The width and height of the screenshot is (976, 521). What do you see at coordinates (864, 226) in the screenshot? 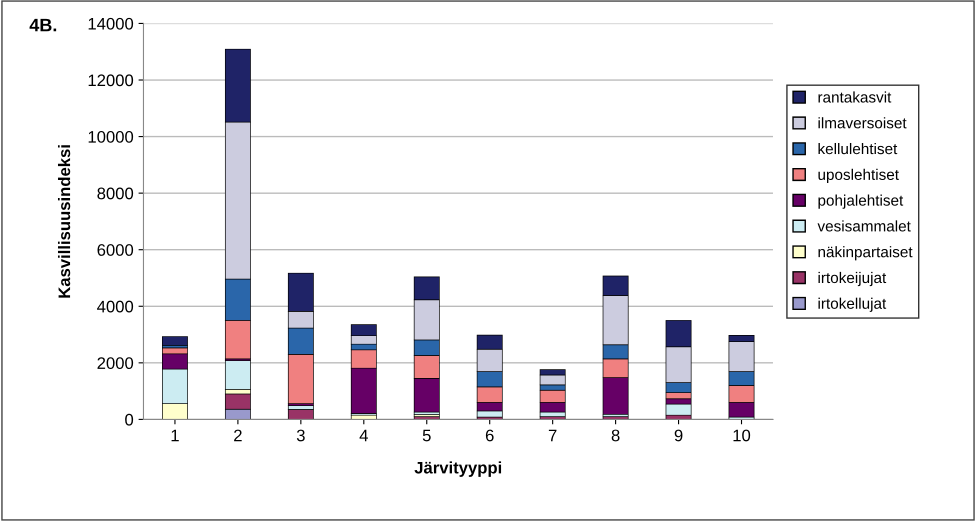
I see `legend-label: vesisammalet` at bounding box center [864, 226].